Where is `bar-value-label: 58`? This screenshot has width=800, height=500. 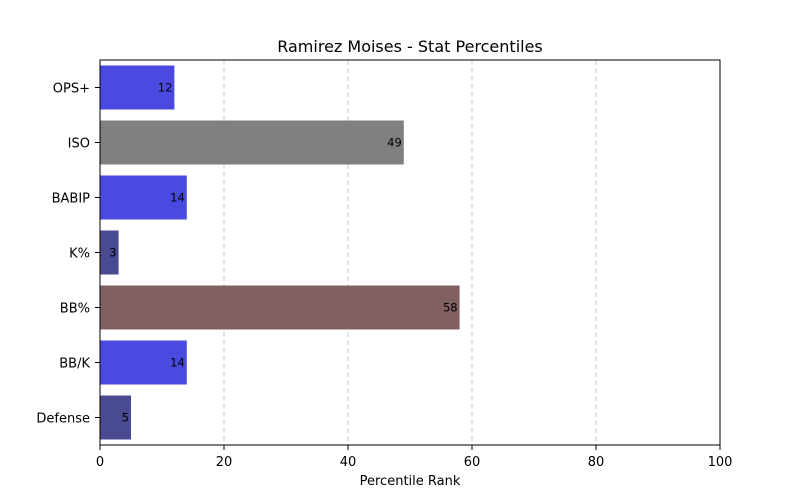 bar-value-label: 58 is located at coordinates (450, 308).